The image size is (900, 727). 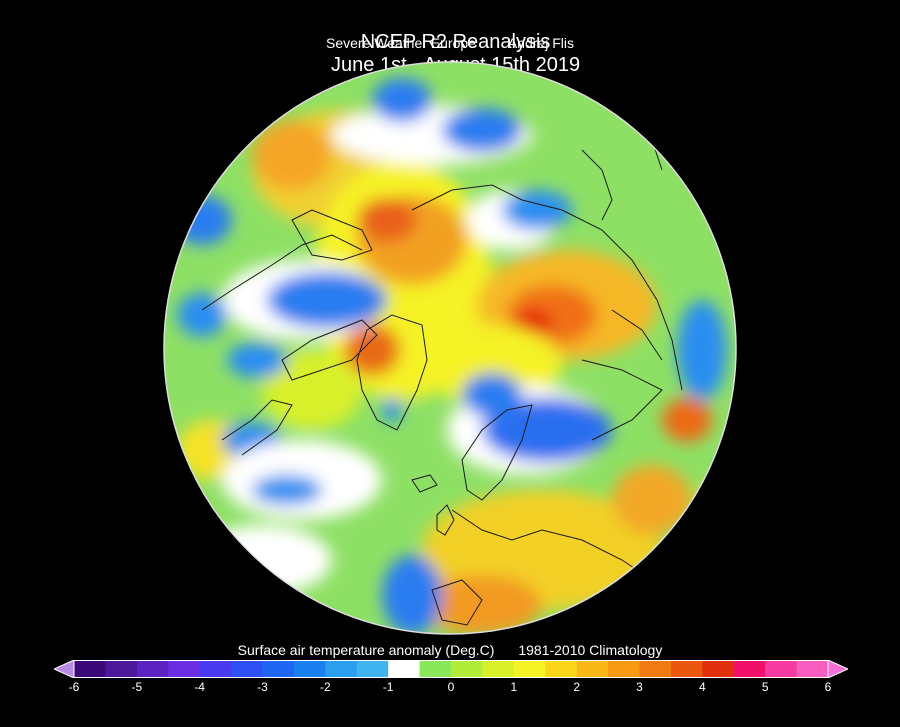 I want to click on colorbar-tick-label: -3, so click(x=262, y=687).